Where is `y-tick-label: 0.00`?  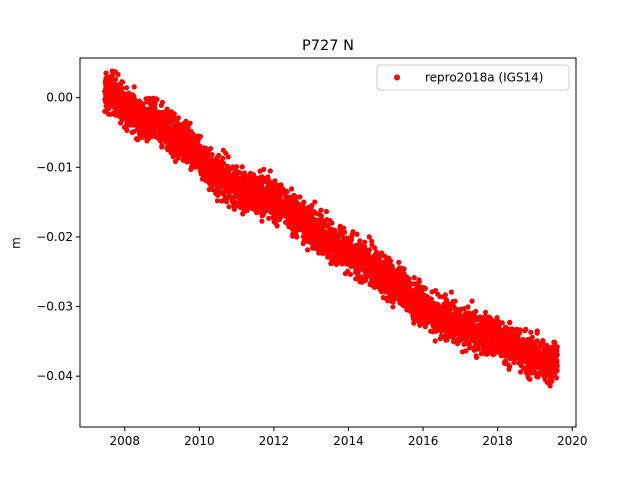 y-tick-label: 0.00 is located at coordinates (59, 98).